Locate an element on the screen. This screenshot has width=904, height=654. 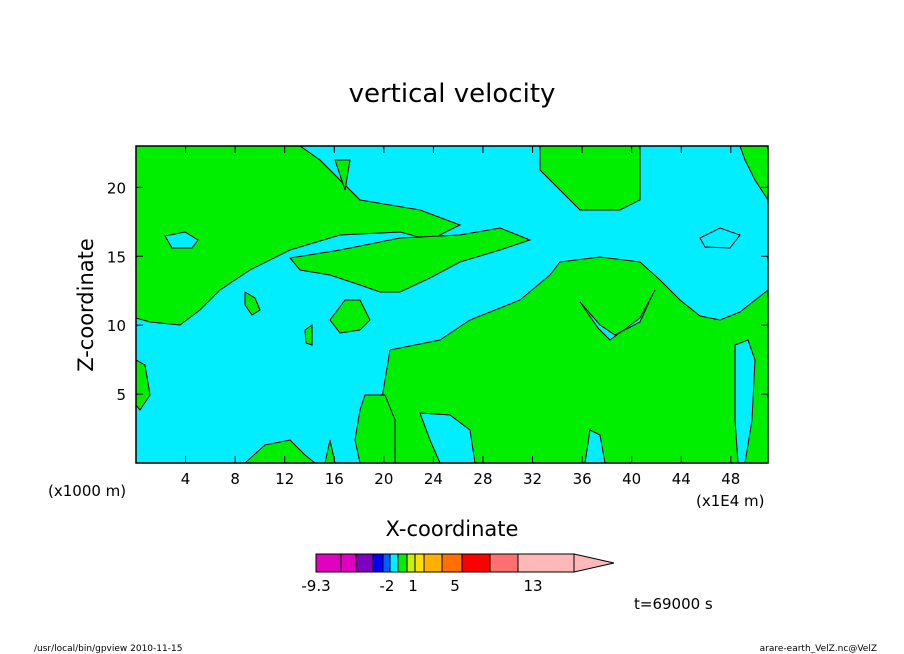
colorbar-tick-label: -9.3 is located at coordinates (315, 586).